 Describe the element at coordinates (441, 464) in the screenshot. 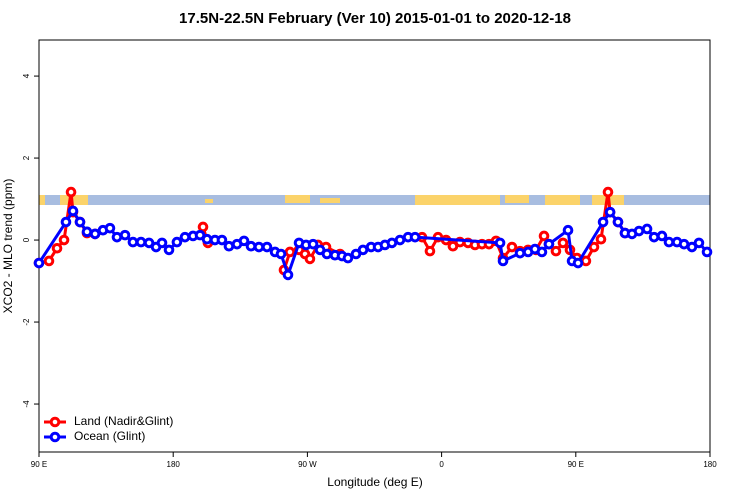

I see `x-tick-label: 0` at that location.